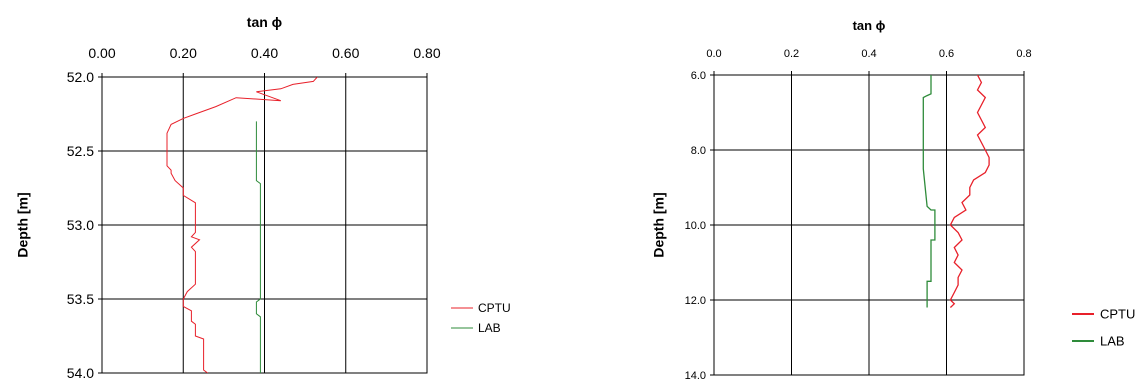 The height and width of the screenshot is (385, 1147). I want to click on x-tick-label: 0.4, so click(868, 54).